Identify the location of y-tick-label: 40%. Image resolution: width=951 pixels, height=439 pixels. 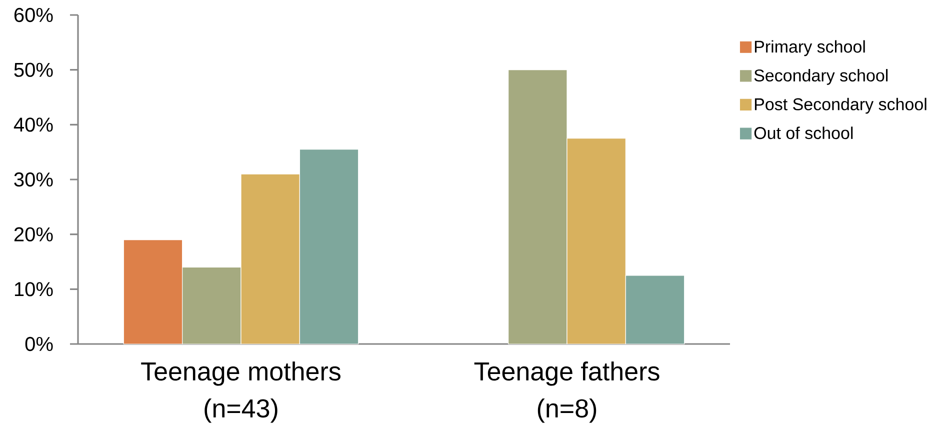
(33, 125).